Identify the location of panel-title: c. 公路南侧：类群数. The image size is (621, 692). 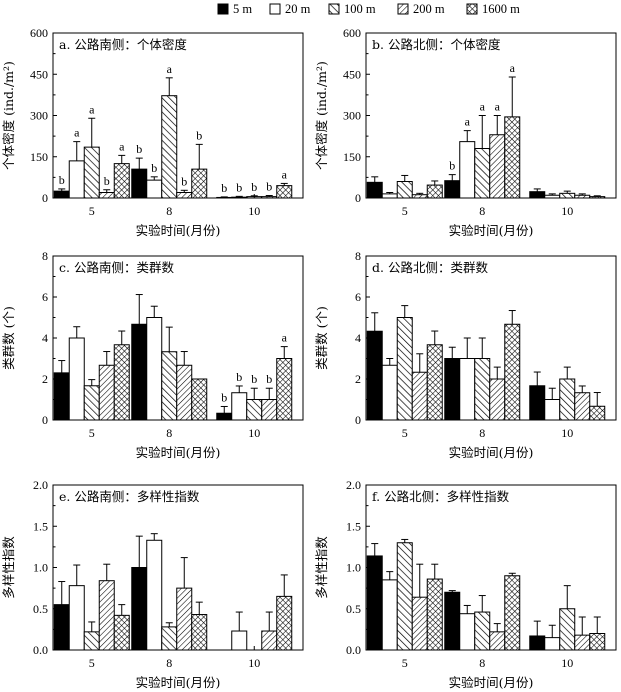
(116, 267).